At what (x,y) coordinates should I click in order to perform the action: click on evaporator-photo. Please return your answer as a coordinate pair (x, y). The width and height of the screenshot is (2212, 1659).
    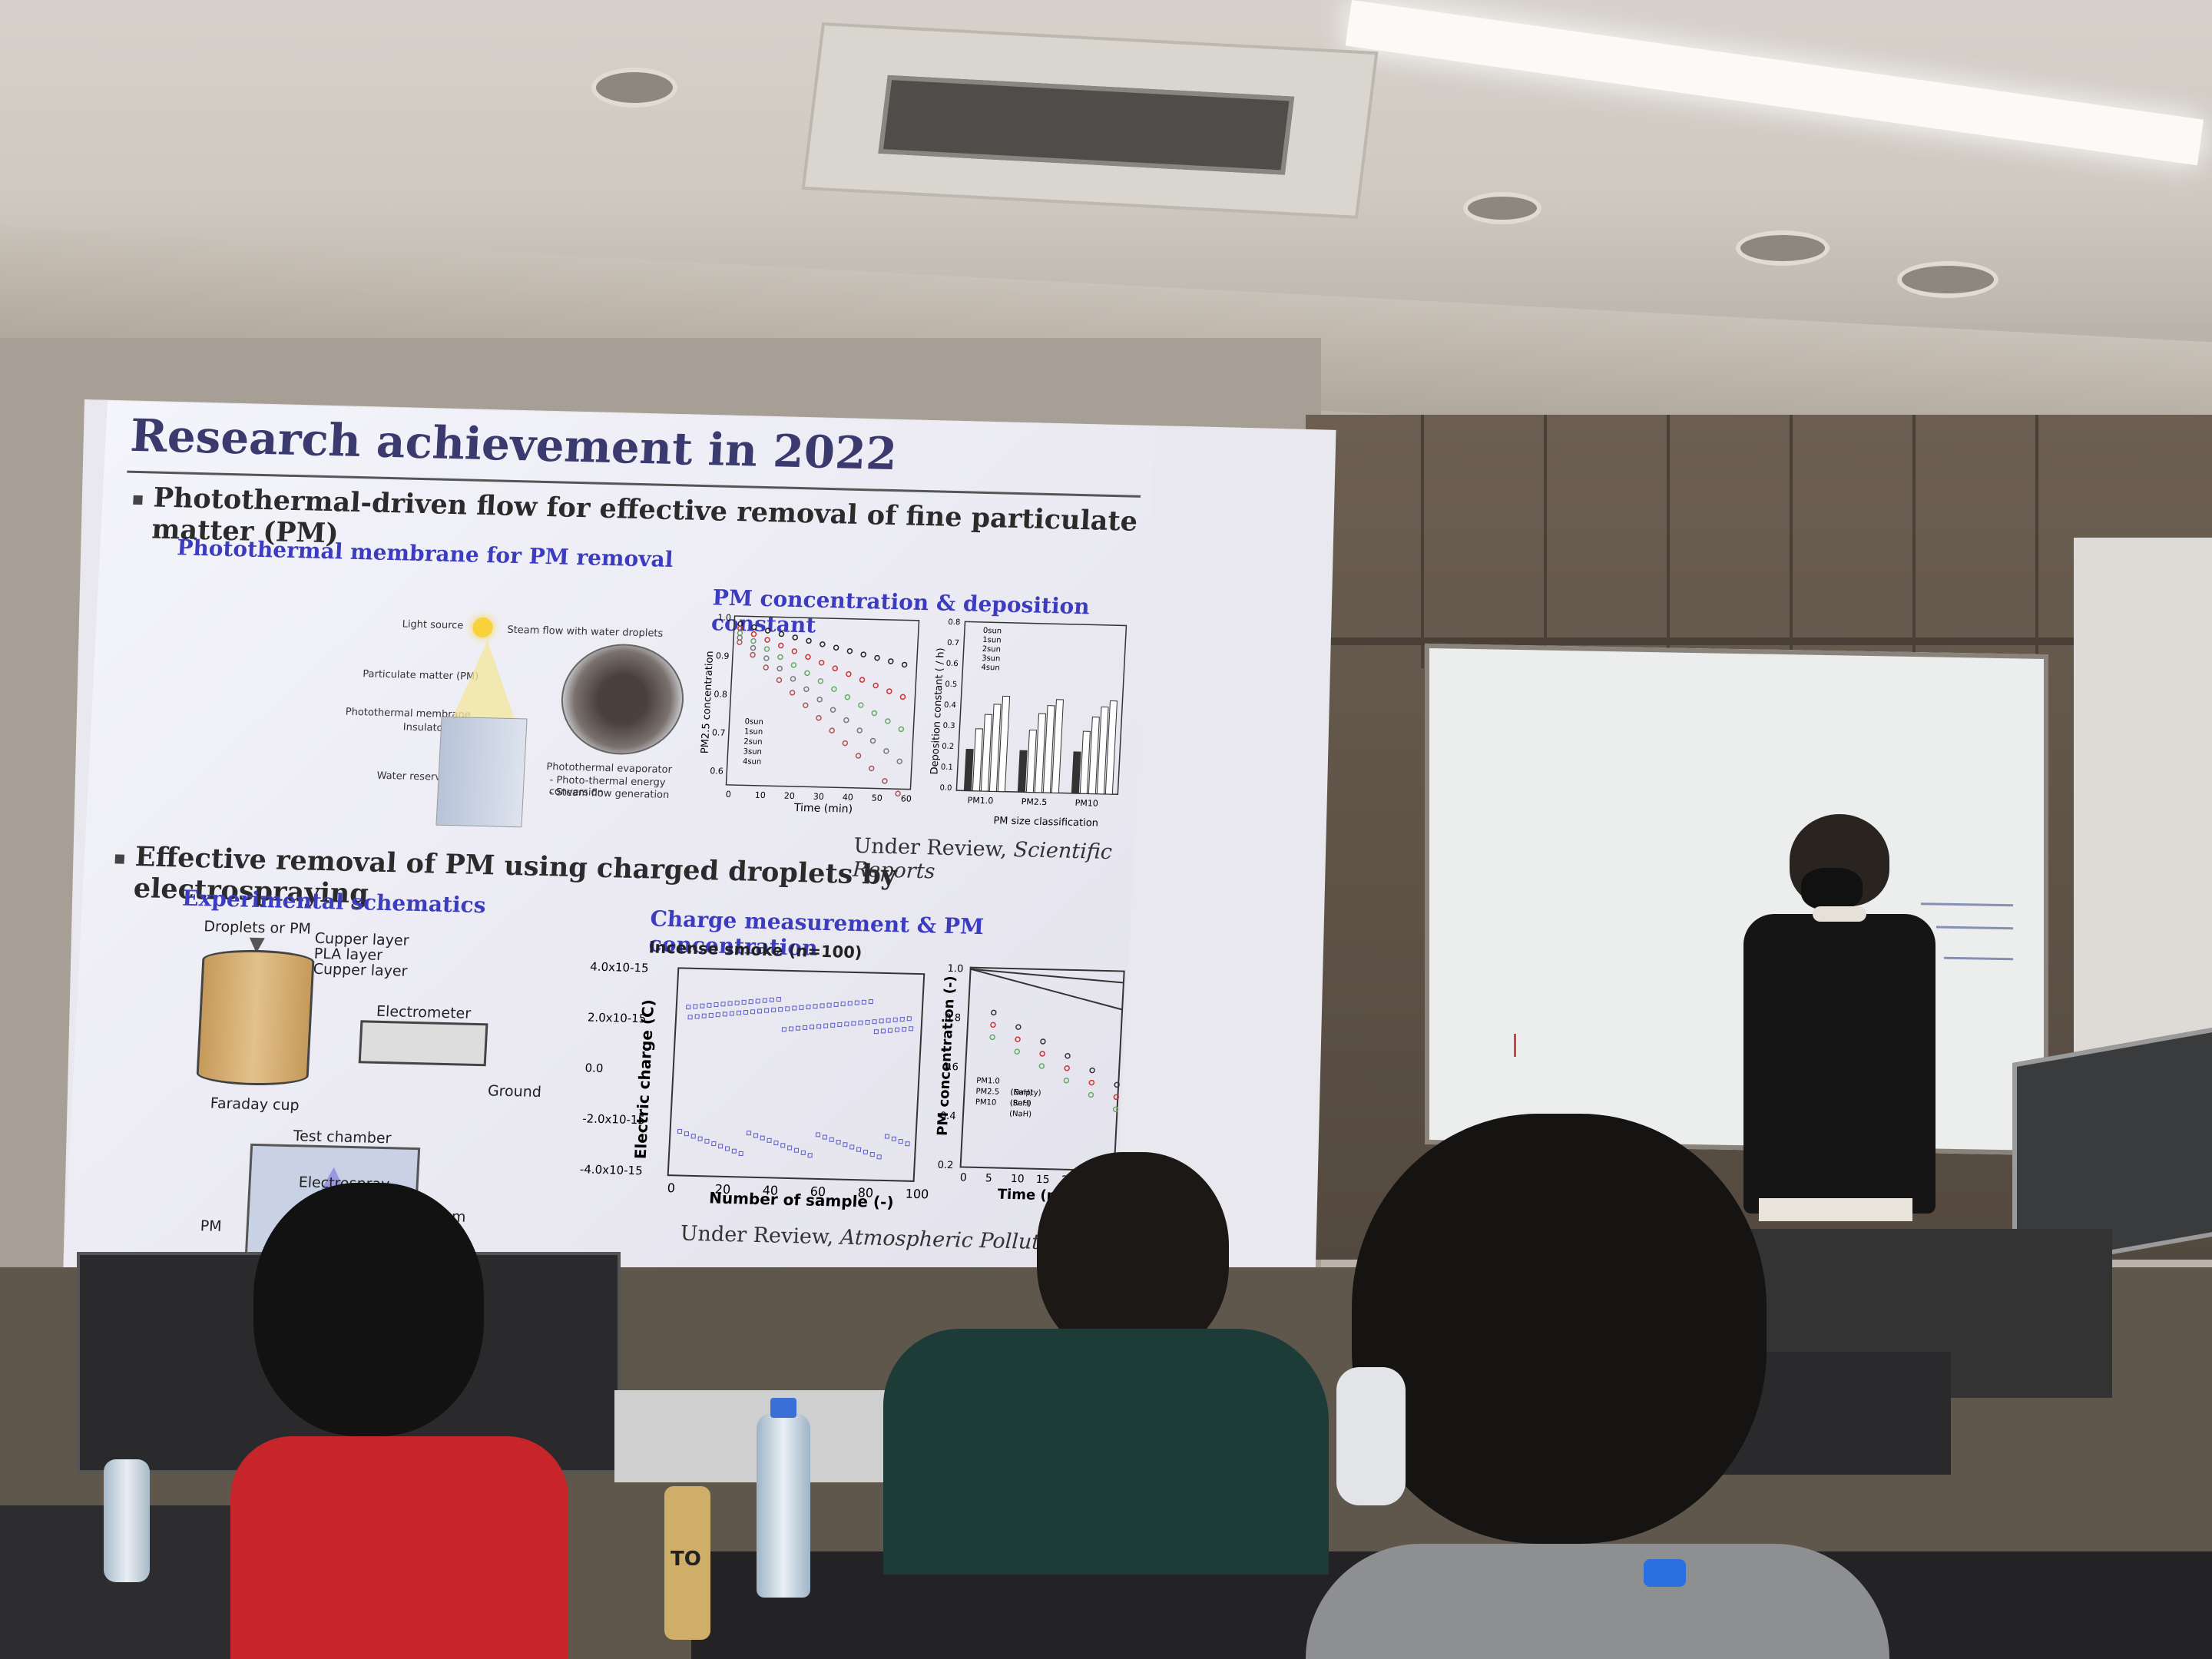
    Looking at the image, I should click on (622, 699).